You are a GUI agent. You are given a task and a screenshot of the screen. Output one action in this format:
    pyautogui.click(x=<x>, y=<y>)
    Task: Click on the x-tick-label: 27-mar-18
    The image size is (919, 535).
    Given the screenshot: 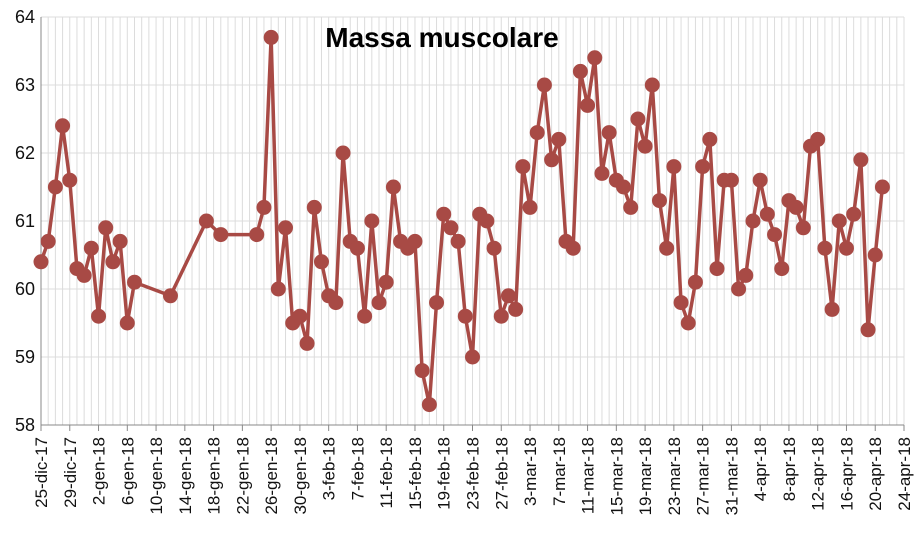 What is the action you would take?
    pyautogui.click(x=703, y=476)
    